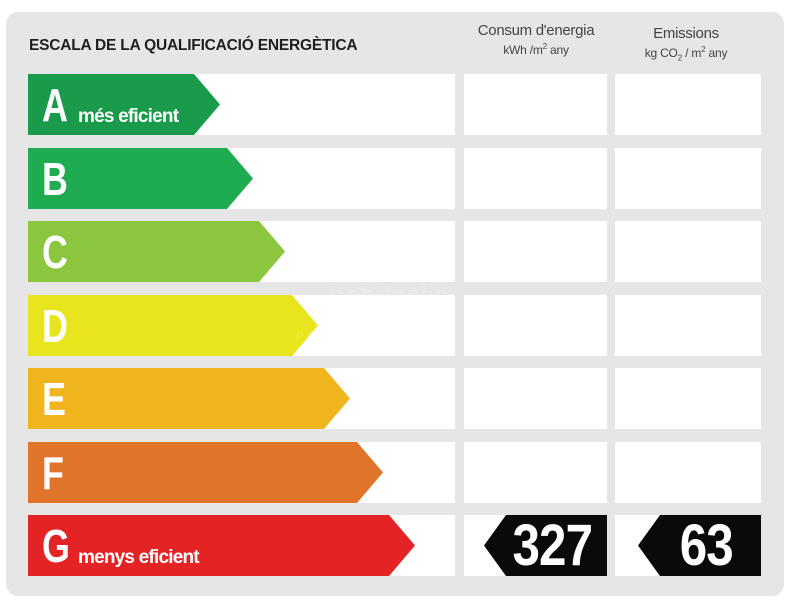  I want to click on consumption-header: Consum d'energia kWh /m2 any, so click(536, 39).